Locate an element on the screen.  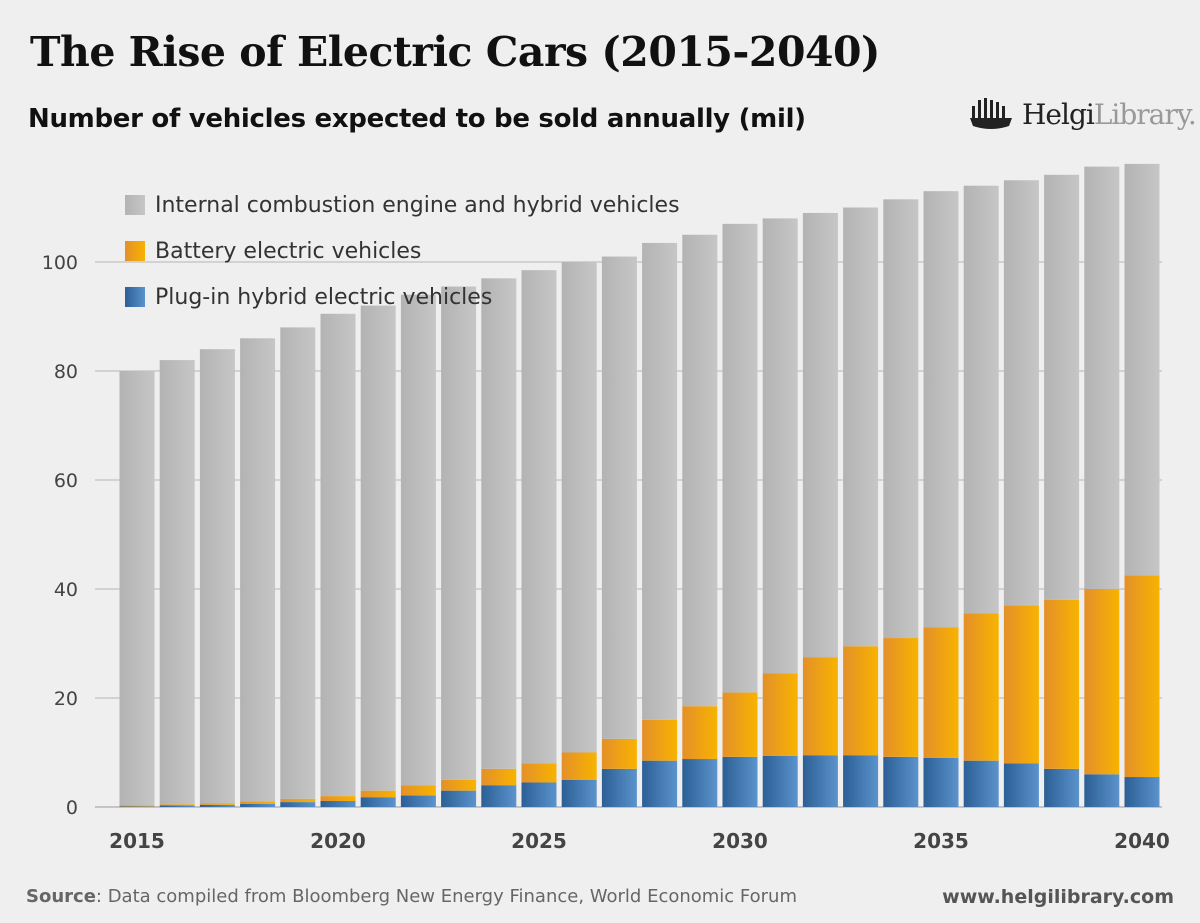
y-tick-label: 100 is located at coordinates (60, 263).